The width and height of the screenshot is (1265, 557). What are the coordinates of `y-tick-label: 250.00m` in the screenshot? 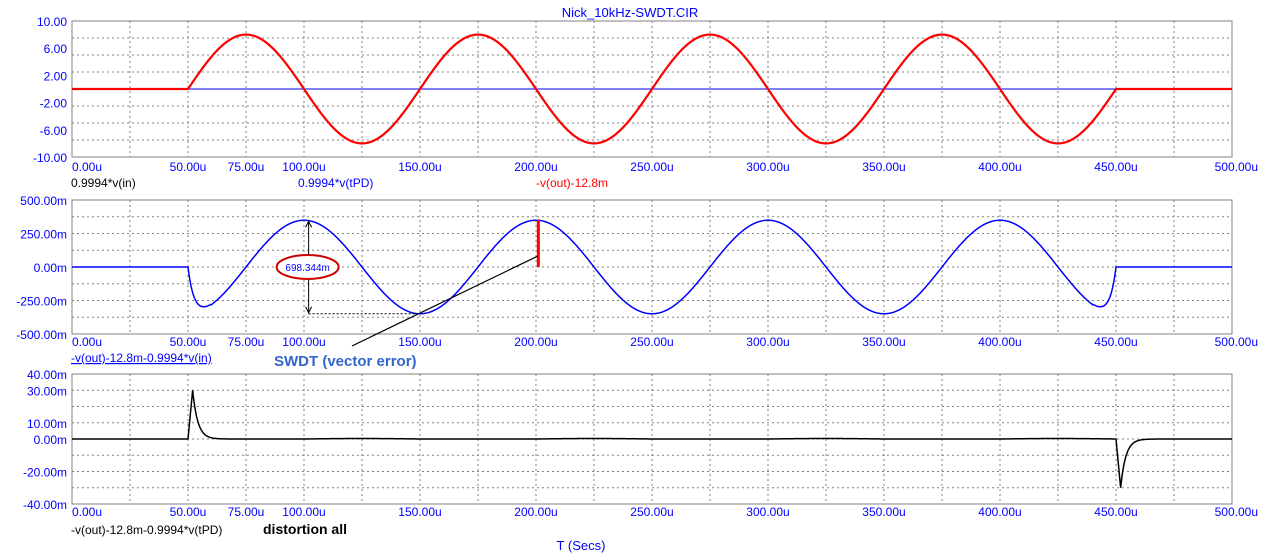 It's located at (43, 235).